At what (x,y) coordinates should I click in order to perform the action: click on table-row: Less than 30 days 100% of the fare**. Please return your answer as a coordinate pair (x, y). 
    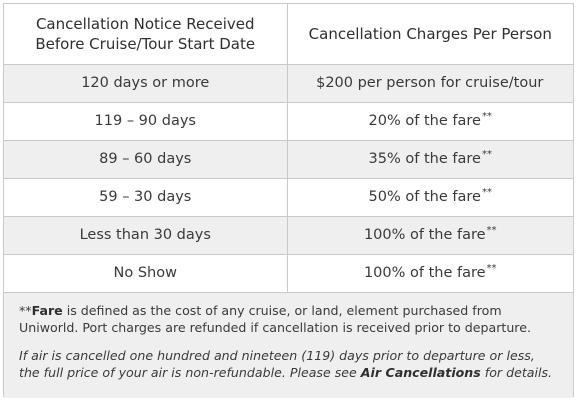
    Looking at the image, I should click on (288, 235).